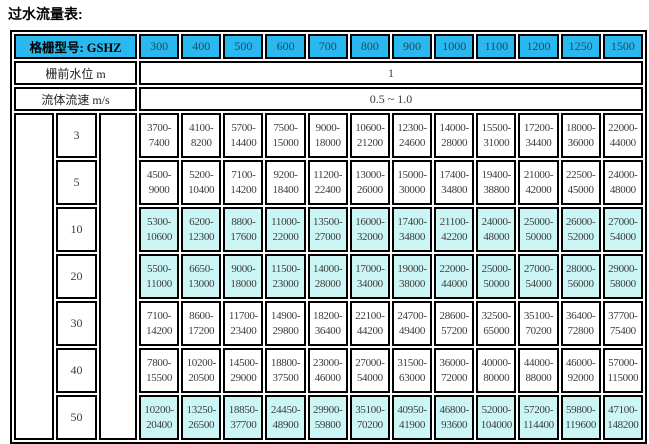 Image resolution: width=649 pixels, height=444 pixels. I want to click on flow-range-cell: 5500- 11000, so click(159, 276).